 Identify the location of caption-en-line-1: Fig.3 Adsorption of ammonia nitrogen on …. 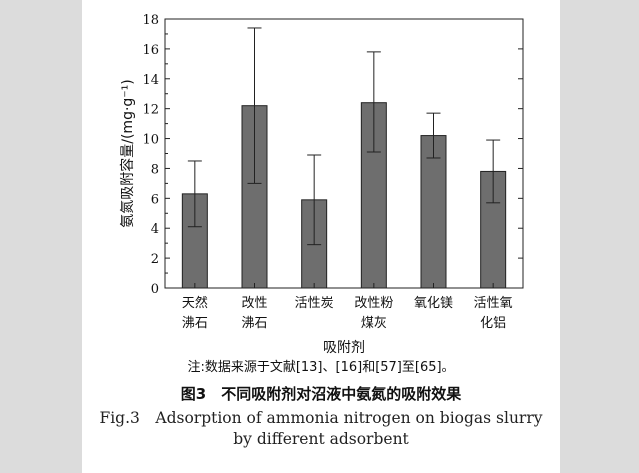
(321, 418).